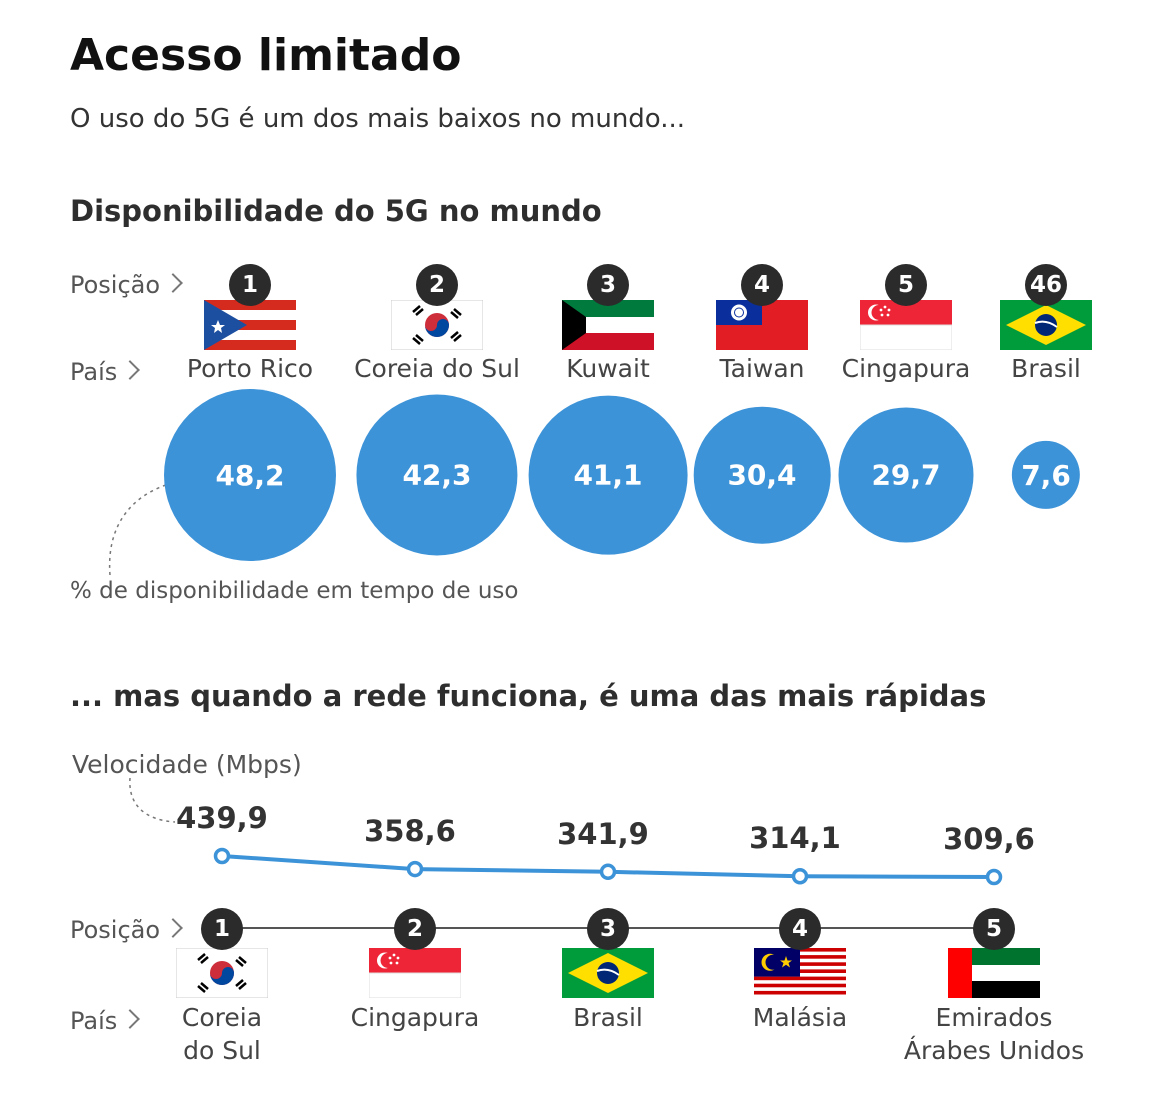 Image resolution: width=1170 pixels, height=1094 pixels. Describe the element at coordinates (608, 475) in the screenshot. I see `availability-bubble-kuwait: 41,1` at that location.